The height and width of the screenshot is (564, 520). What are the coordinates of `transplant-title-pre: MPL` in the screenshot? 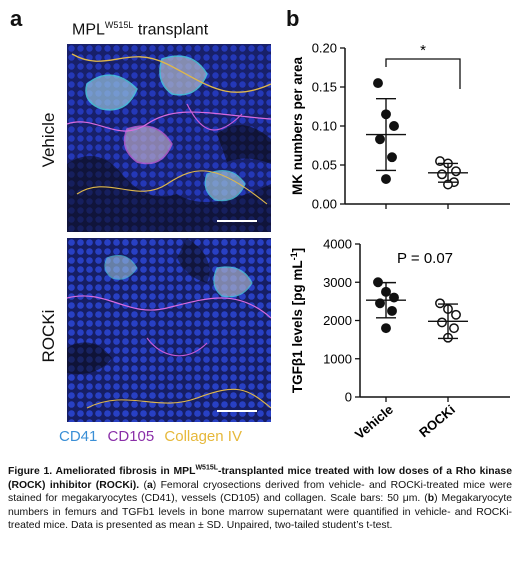 It's located at (88, 30).